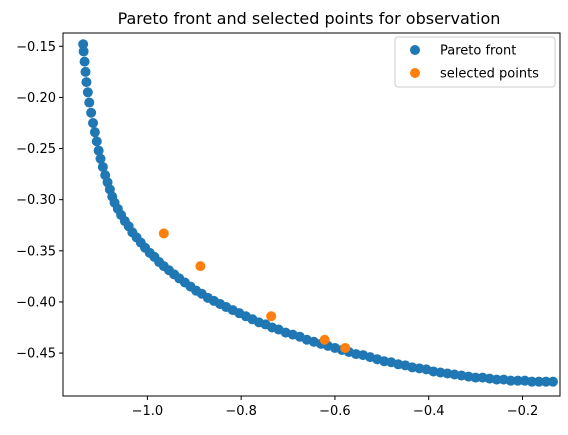  Describe the element at coordinates (148, 411) in the screenshot. I see `x-tick-label: −1.0` at that location.